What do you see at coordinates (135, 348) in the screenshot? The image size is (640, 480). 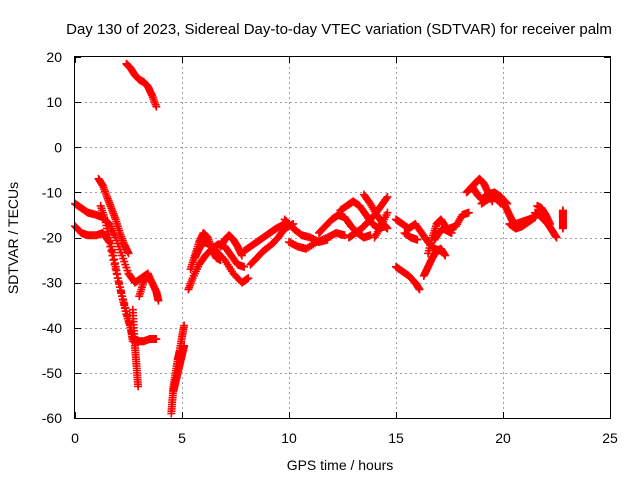 I see `series-arc-e` at bounding box center [135, 348].